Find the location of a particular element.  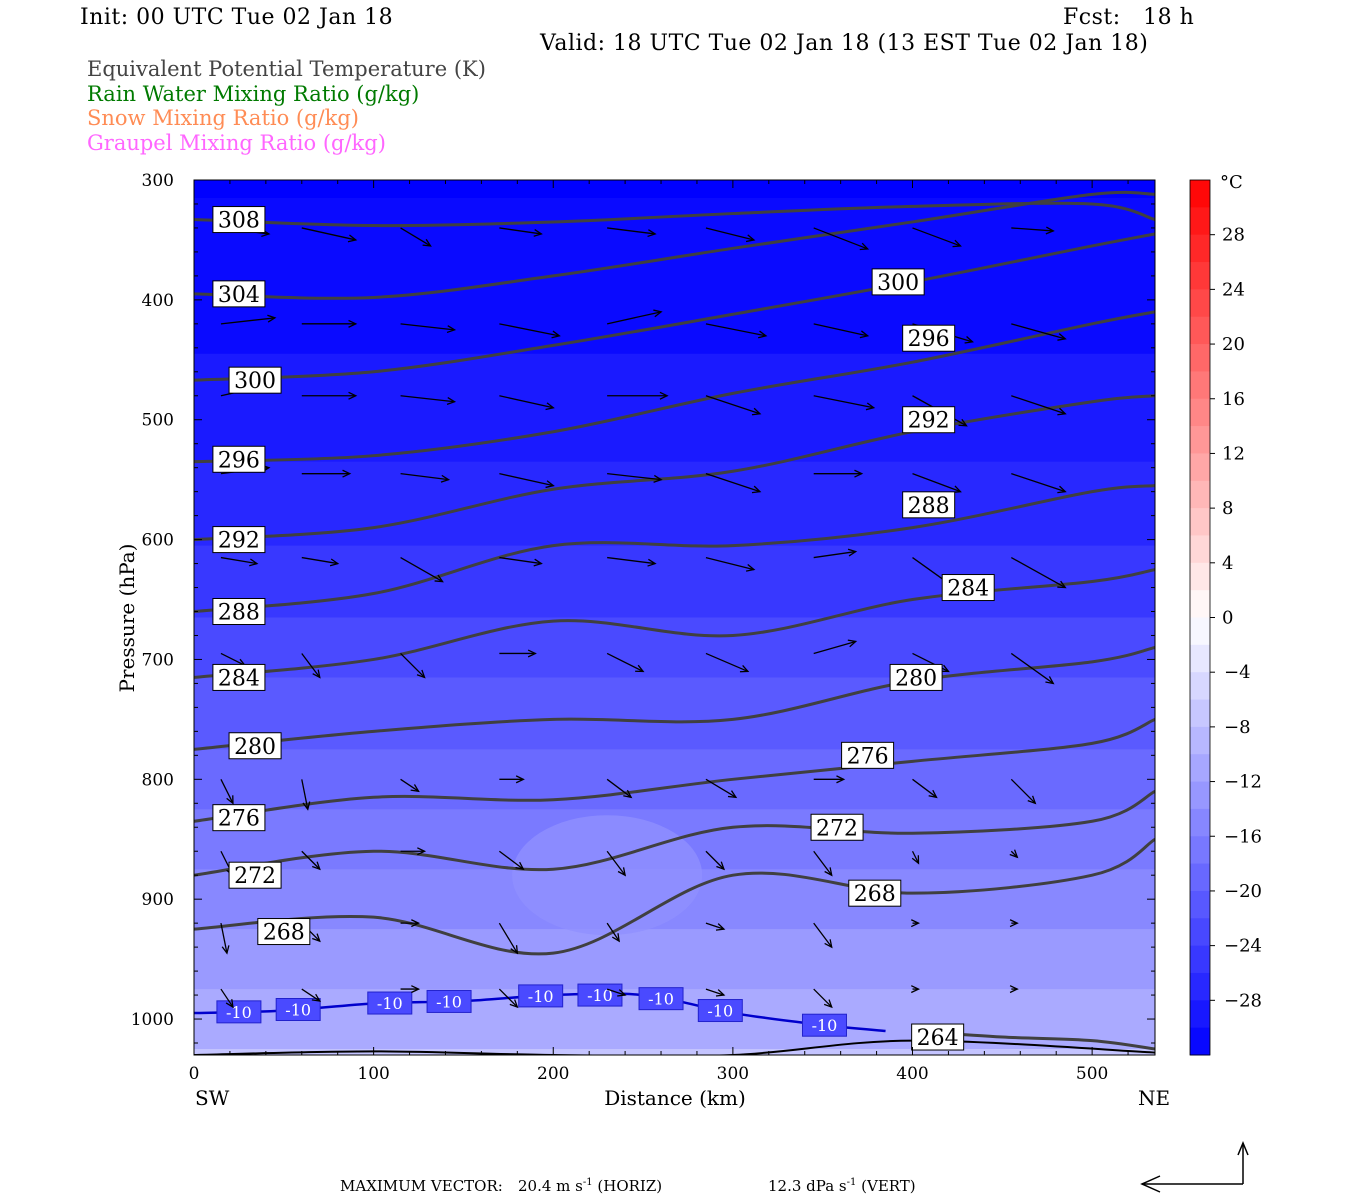

contour-label: 280 is located at coordinates (255, 747).